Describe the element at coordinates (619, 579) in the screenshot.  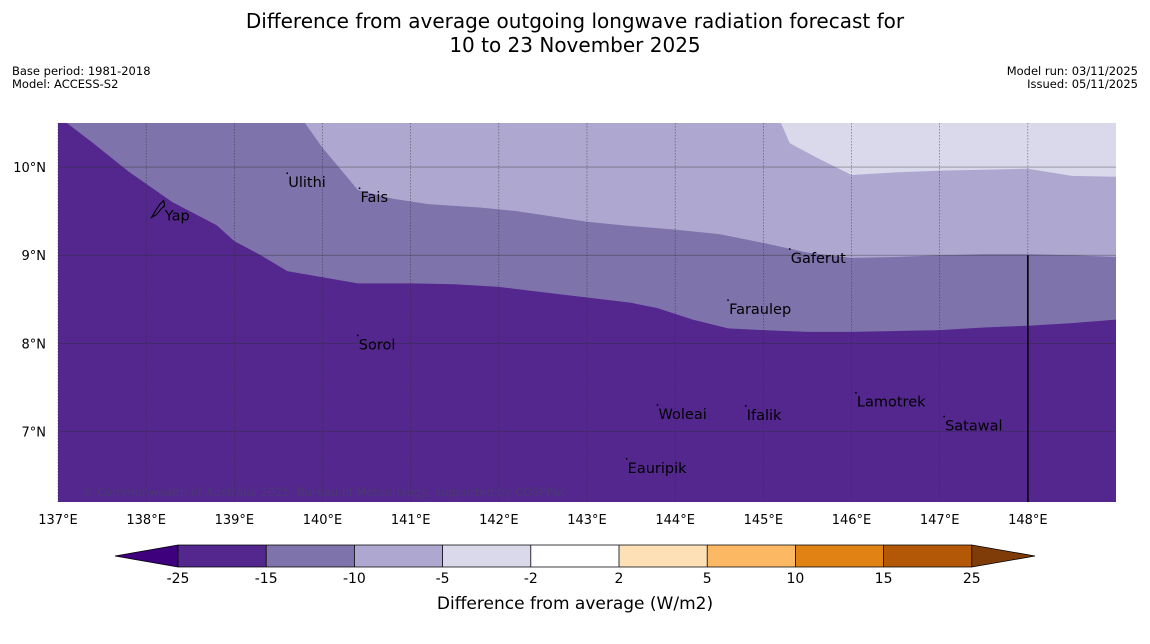
I see `colorbar-tick-label: 2` at that location.